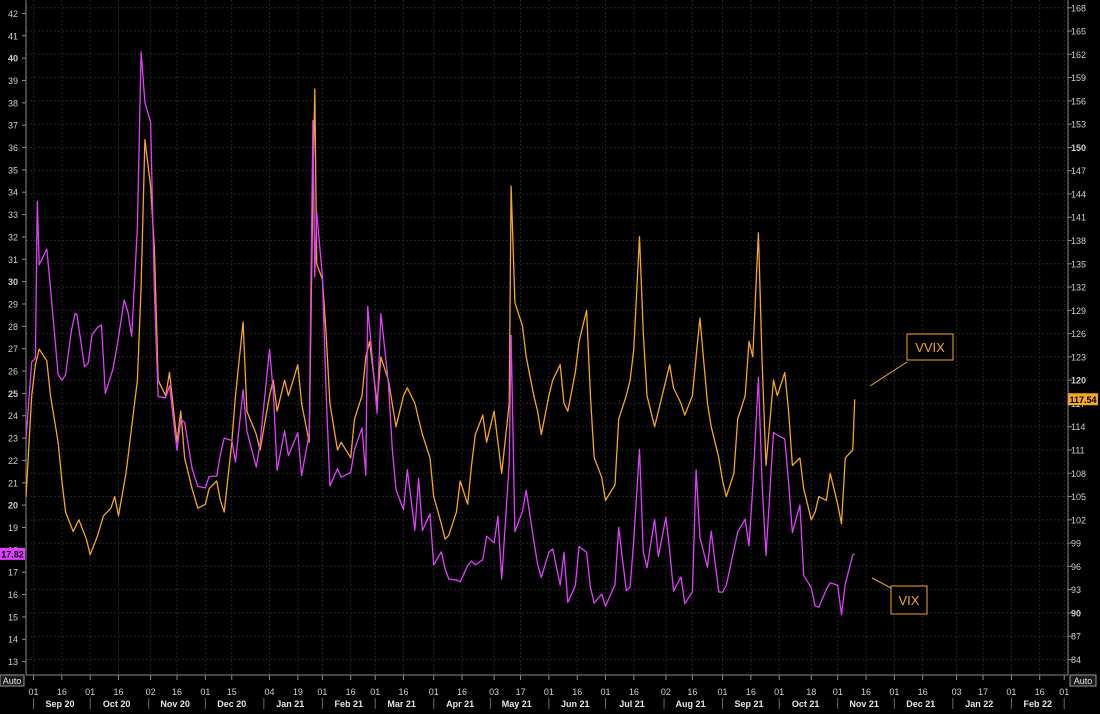  I want to click on right-tick-label: 132, so click(1078, 288).